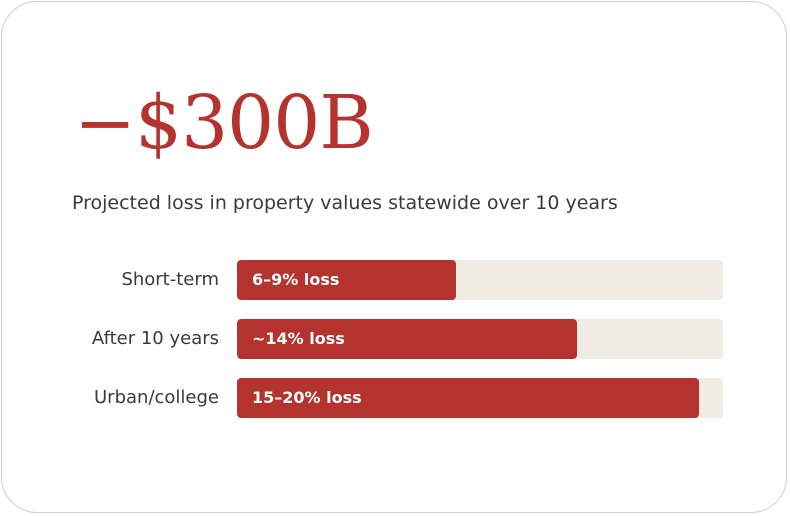 This screenshot has height=516, width=790. What do you see at coordinates (156, 397) in the screenshot?
I see `bar-category-label: Urban/college` at bounding box center [156, 397].